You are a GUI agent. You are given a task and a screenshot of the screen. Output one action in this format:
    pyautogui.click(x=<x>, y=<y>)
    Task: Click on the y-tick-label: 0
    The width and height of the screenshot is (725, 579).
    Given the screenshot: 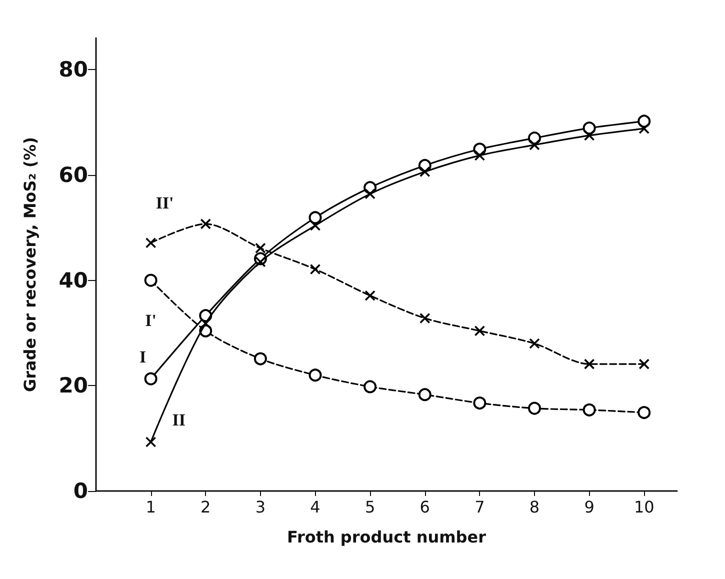 What is the action you would take?
    pyautogui.click(x=80, y=491)
    